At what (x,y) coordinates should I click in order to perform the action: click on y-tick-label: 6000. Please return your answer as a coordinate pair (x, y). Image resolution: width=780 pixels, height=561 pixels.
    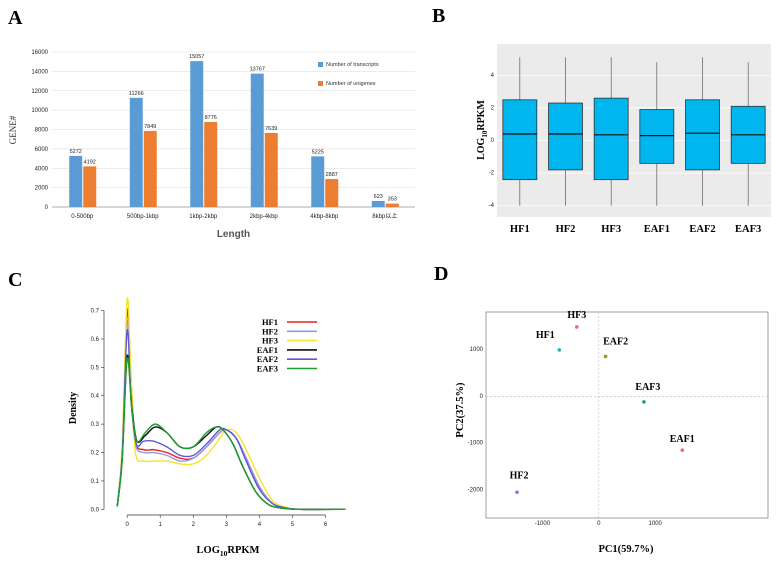
    Looking at the image, I should click on (42, 150).